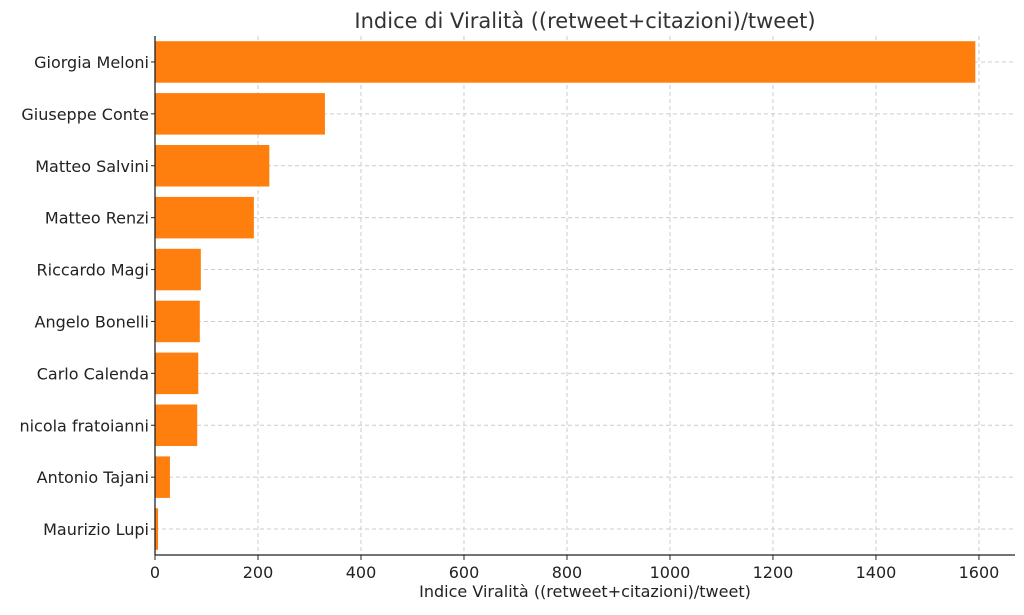 The image size is (1024, 615). Describe the element at coordinates (92, 166) in the screenshot. I see `category-label: Matteo Salvini` at that location.